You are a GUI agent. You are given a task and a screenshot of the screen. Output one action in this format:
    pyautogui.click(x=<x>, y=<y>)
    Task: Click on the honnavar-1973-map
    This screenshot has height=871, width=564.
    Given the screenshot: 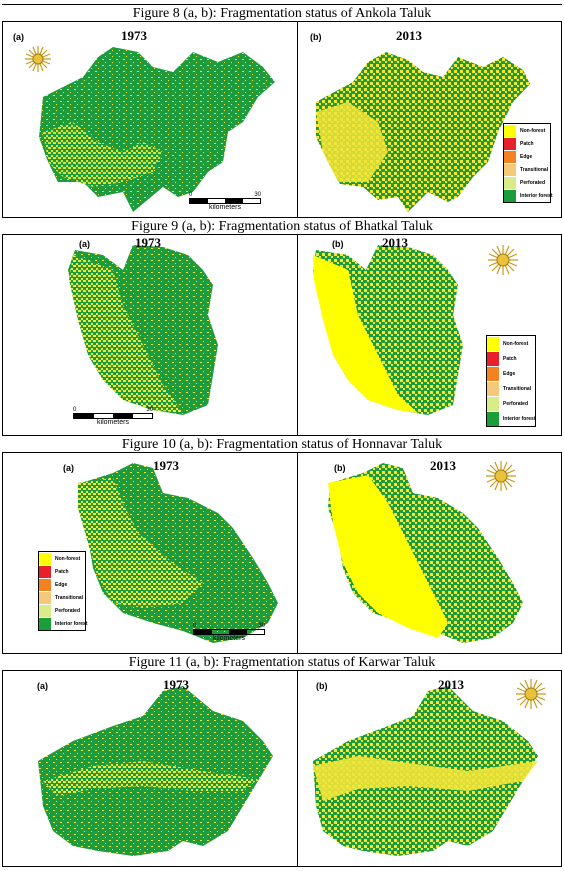 What is the action you would take?
    pyautogui.click(x=178, y=553)
    